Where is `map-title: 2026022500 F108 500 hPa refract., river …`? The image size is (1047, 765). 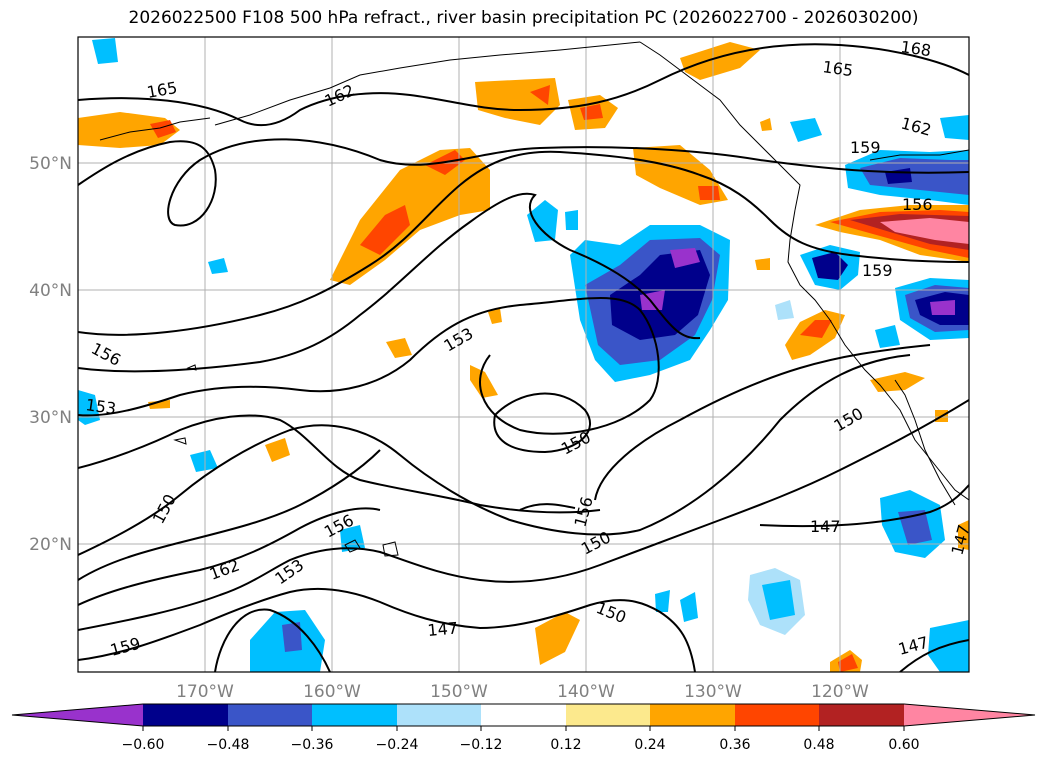
map-title: 2026022500 F108 500 hPa refract., river … is located at coordinates (523, 18).